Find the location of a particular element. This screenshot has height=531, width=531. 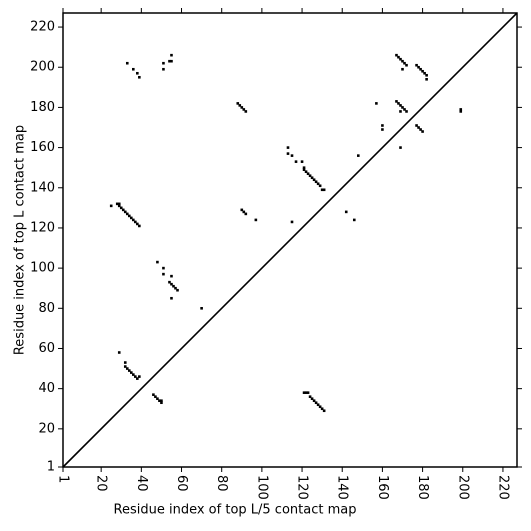

y-tick-label: 160 is located at coordinates (42, 147).